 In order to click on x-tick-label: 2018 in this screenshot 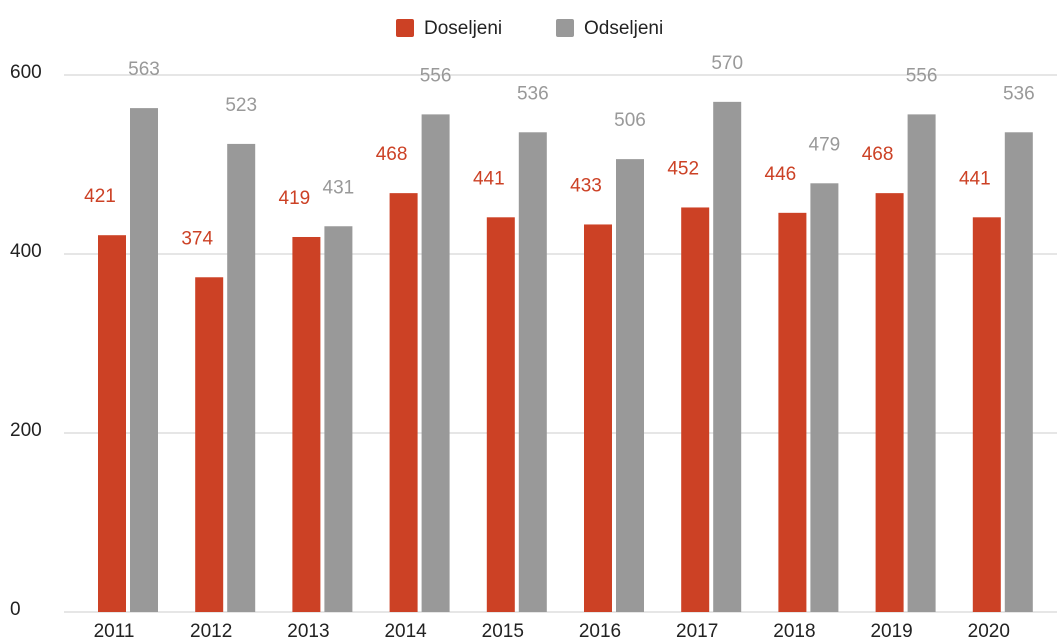, I will do `click(794, 631)`.